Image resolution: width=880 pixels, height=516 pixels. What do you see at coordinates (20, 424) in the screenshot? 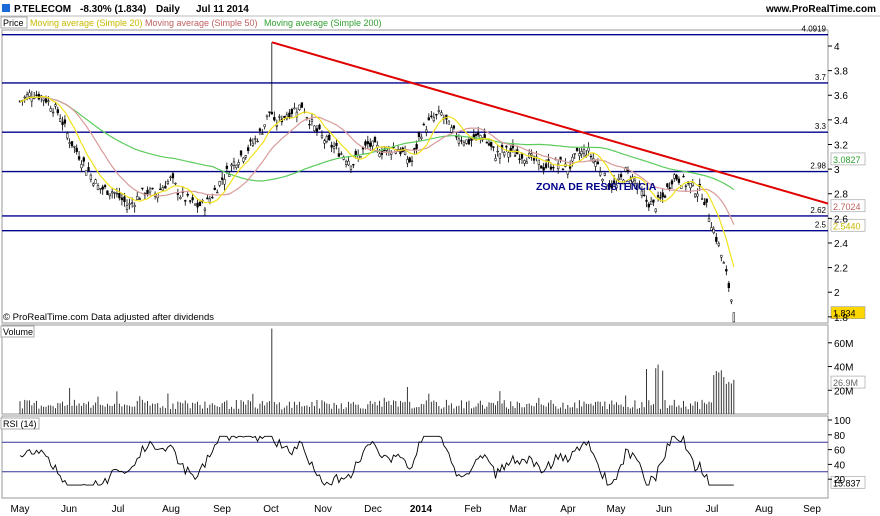
I see `rsi-title: RSI (14)` at bounding box center [20, 424].